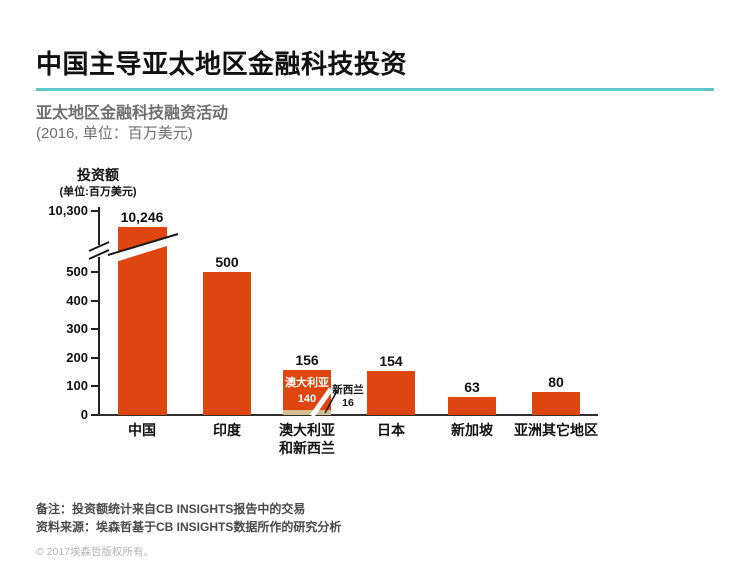  Describe the element at coordinates (391, 361) in the screenshot. I see `bar-value-label-japan: 154` at that location.